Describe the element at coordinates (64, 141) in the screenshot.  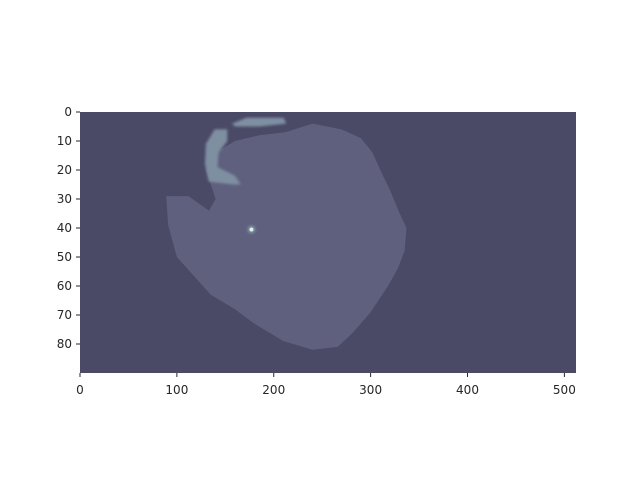
I see `y-tick-label: 10` at that location.